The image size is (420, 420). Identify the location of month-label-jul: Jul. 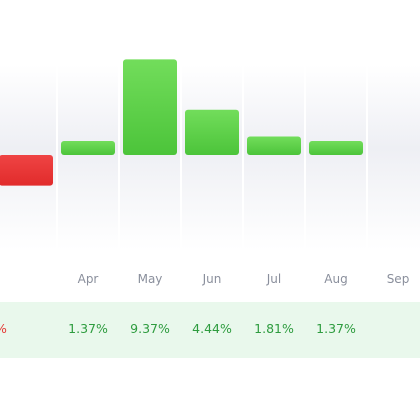
(273, 279).